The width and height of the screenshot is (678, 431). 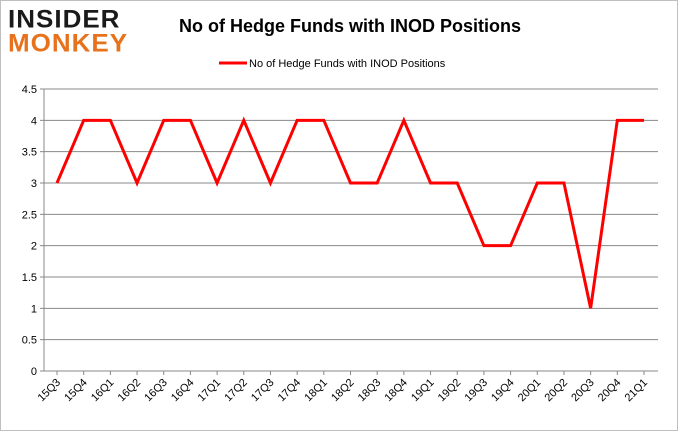 I want to click on y-tick-label: 3.5, so click(x=29, y=153).